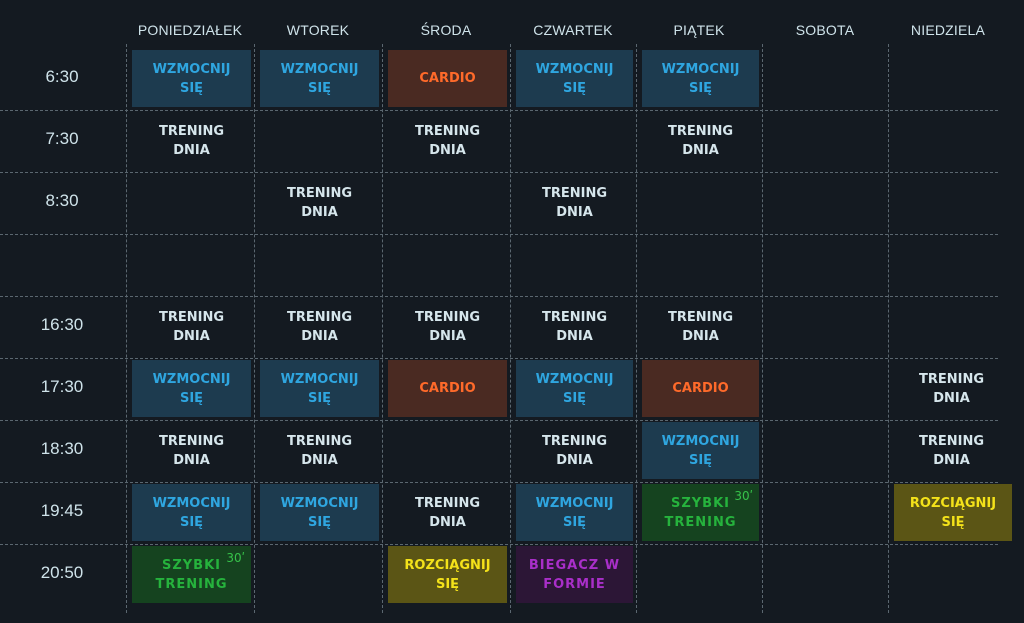  What do you see at coordinates (62, 76) in the screenshot?
I see `time-label: 6:30` at bounding box center [62, 76].